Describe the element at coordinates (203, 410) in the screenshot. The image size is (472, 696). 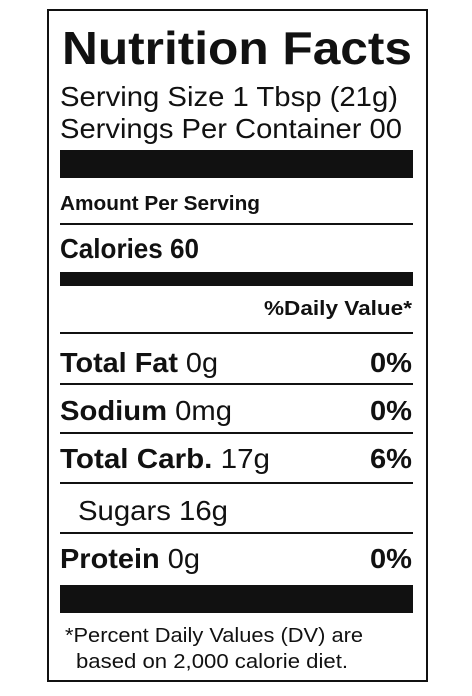
I see `nutrient-amount: 0mg` at that location.